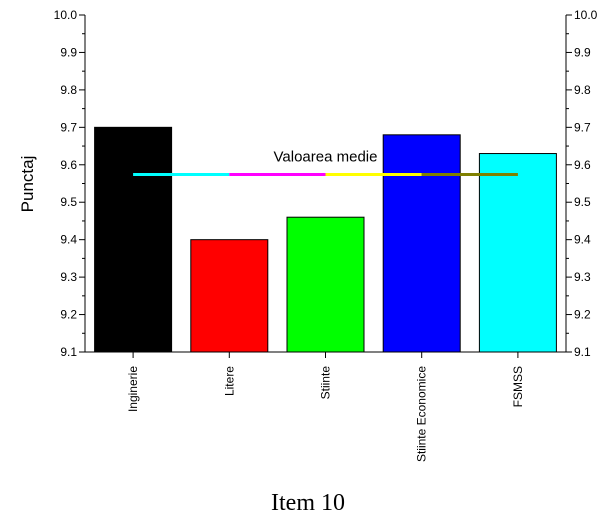 Image resolution: width=602 pixels, height=528 pixels. What do you see at coordinates (422, 414) in the screenshot?
I see `x-tick-label: Stiinte Economice` at bounding box center [422, 414].